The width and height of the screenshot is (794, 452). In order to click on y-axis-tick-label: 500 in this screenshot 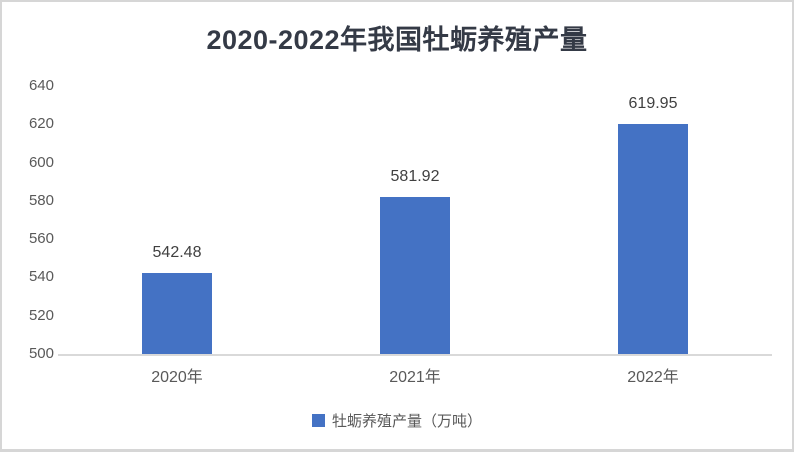, I will do `click(41, 353)`.